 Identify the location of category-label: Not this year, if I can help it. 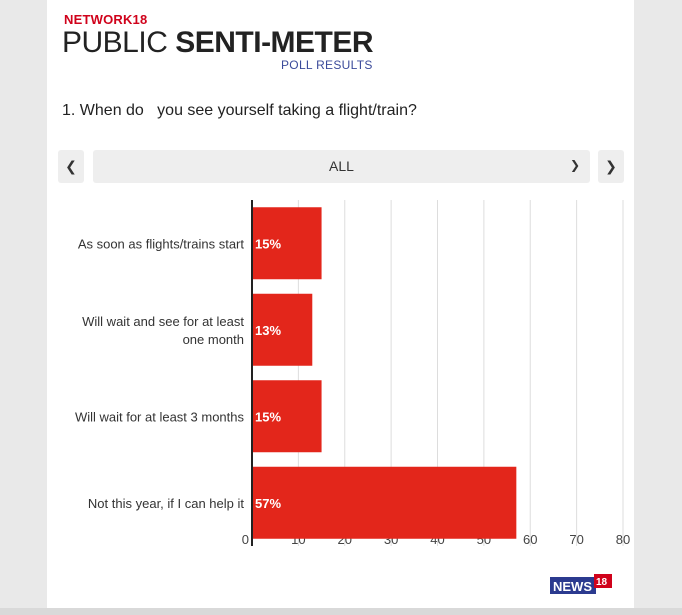
(166, 503).